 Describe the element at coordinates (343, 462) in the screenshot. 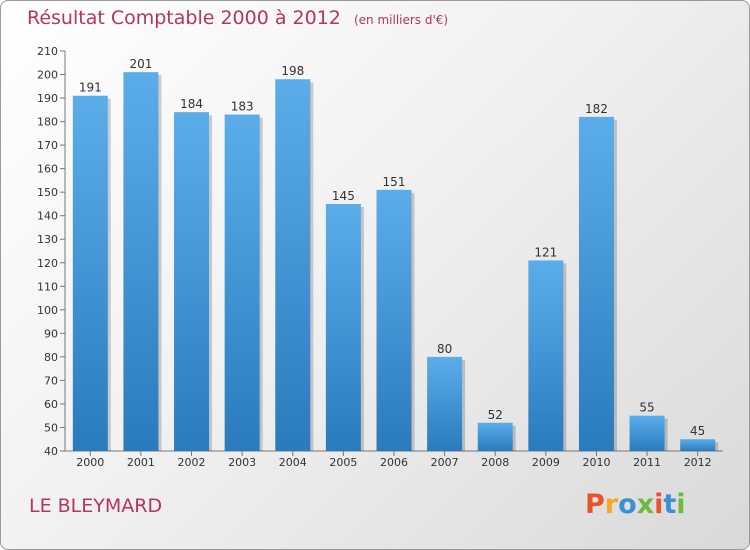

I see `x-tick-label: 2005` at that location.